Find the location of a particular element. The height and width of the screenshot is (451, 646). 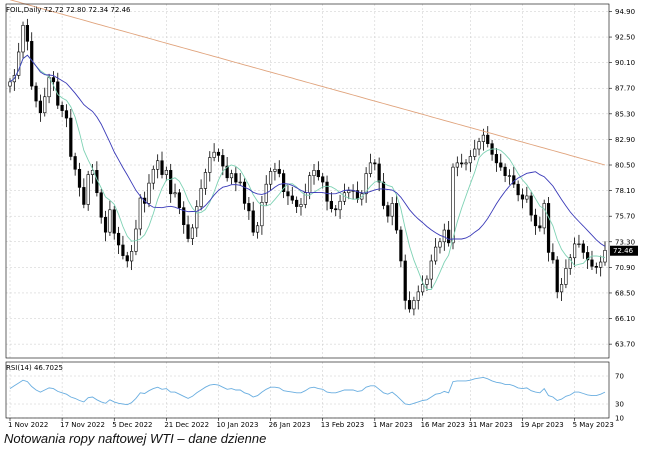

x-tick-label: 5 May 2023 is located at coordinates (593, 425).